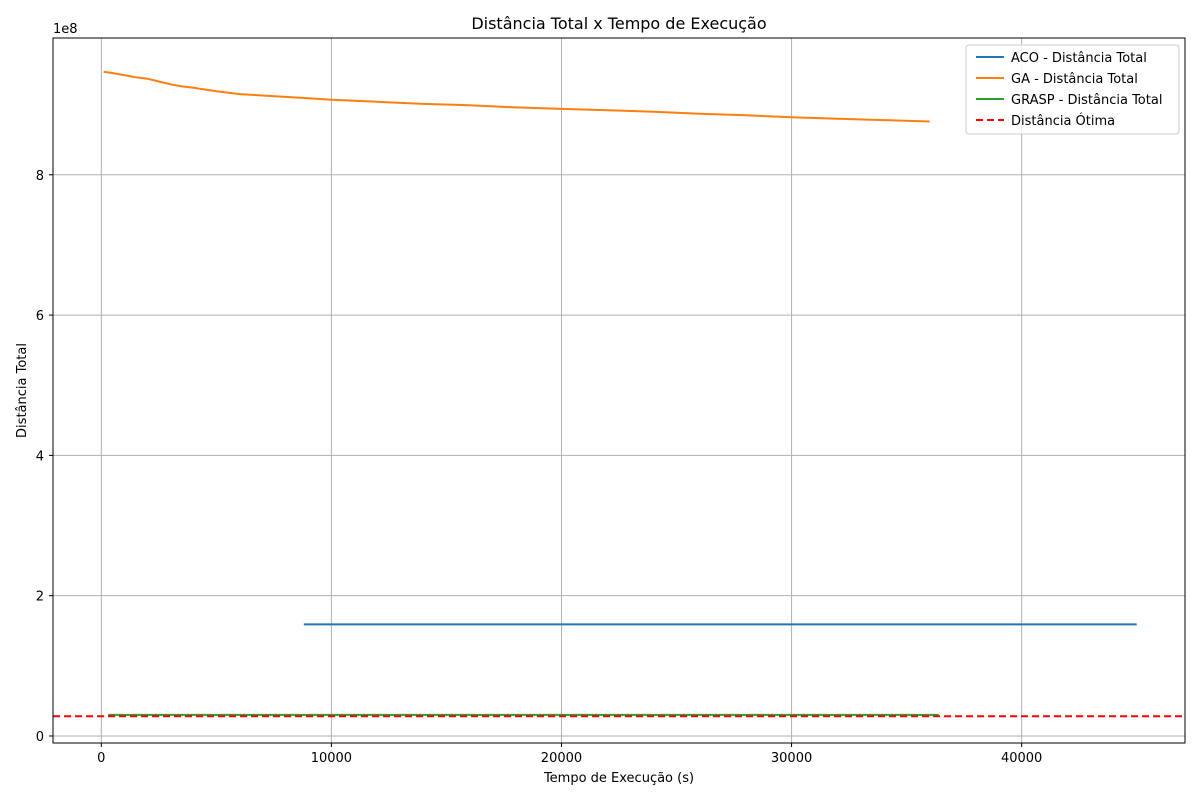  What do you see at coordinates (618, 778) in the screenshot?
I see `x-axis-label: Tempo de Execução (s)` at bounding box center [618, 778].